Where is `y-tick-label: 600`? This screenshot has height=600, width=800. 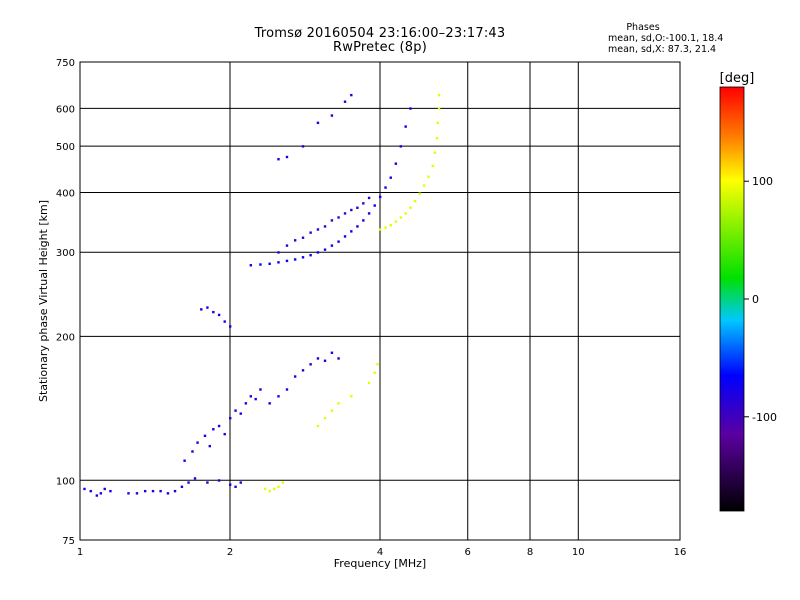 y-tick-label: 600 is located at coordinates (65, 109).